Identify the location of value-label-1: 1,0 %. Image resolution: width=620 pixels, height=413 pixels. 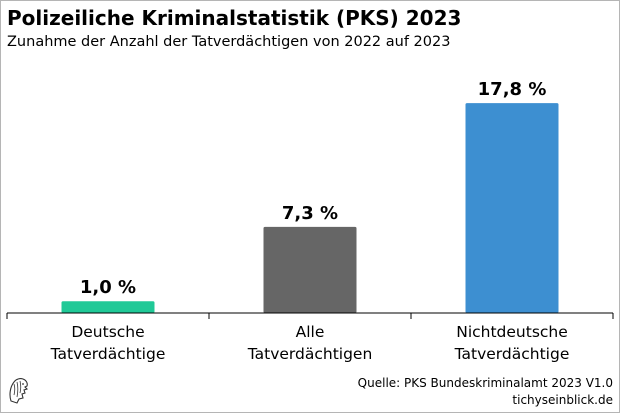
(108, 287).